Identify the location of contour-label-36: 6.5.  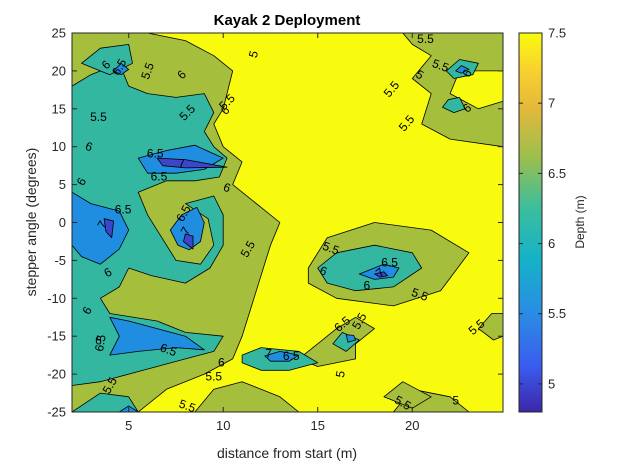
(155, 154).